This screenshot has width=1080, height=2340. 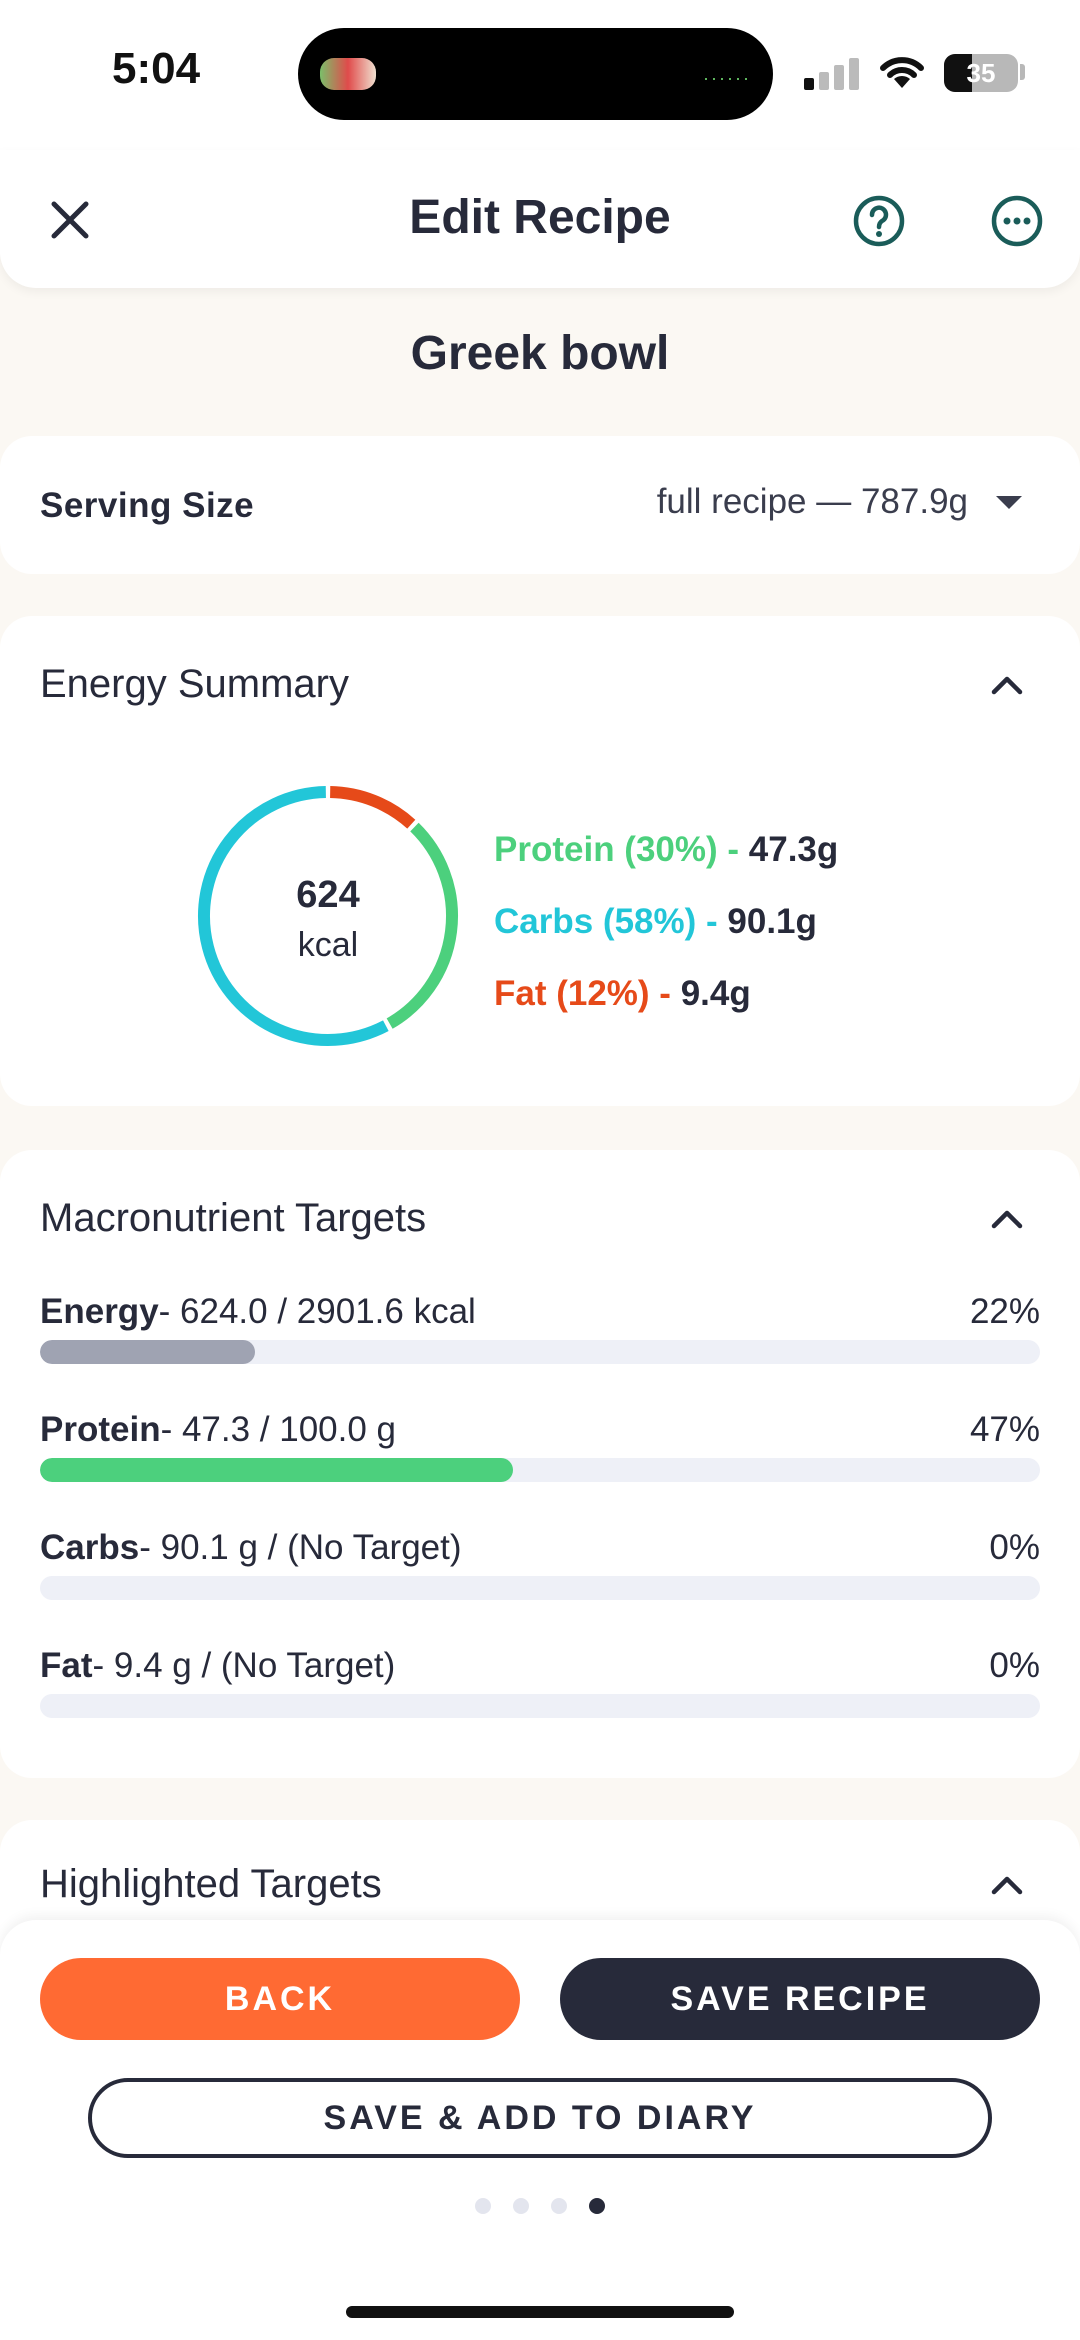 I want to click on target-energy-label: Energy- 624.0 / 2901.6 kcal, so click(x=540, y=1312).